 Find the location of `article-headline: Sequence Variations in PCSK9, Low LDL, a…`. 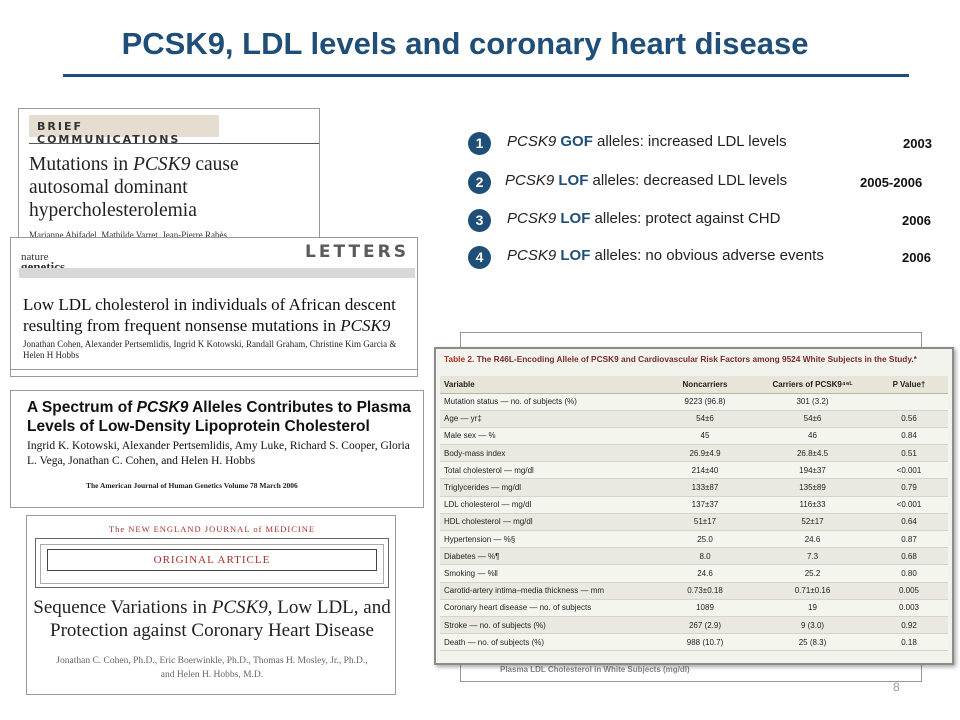

article-headline: Sequence Variations in PCSK9, Low LDL, a… is located at coordinates (212, 619).